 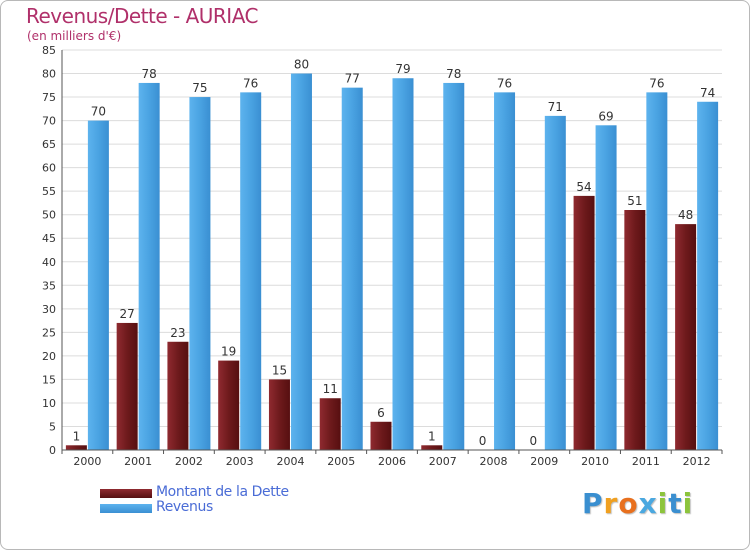 I want to click on bar-debt-2002, so click(x=178, y=395).